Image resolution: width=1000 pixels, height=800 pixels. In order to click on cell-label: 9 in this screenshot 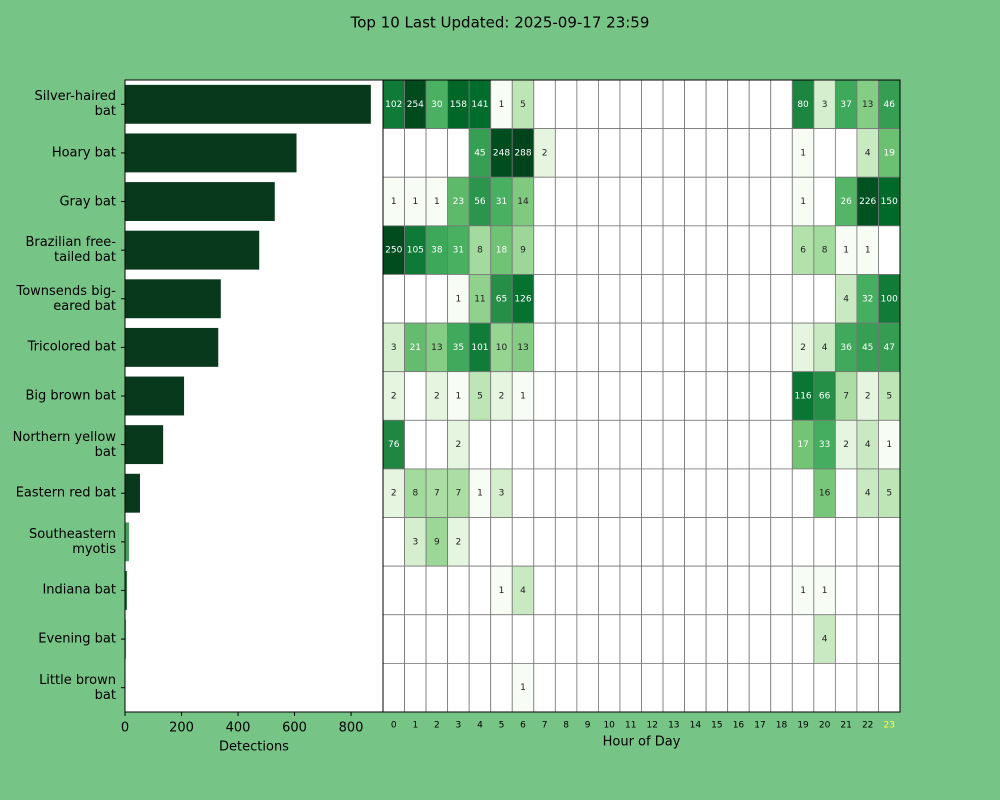, I will do `click(437, 542)`.